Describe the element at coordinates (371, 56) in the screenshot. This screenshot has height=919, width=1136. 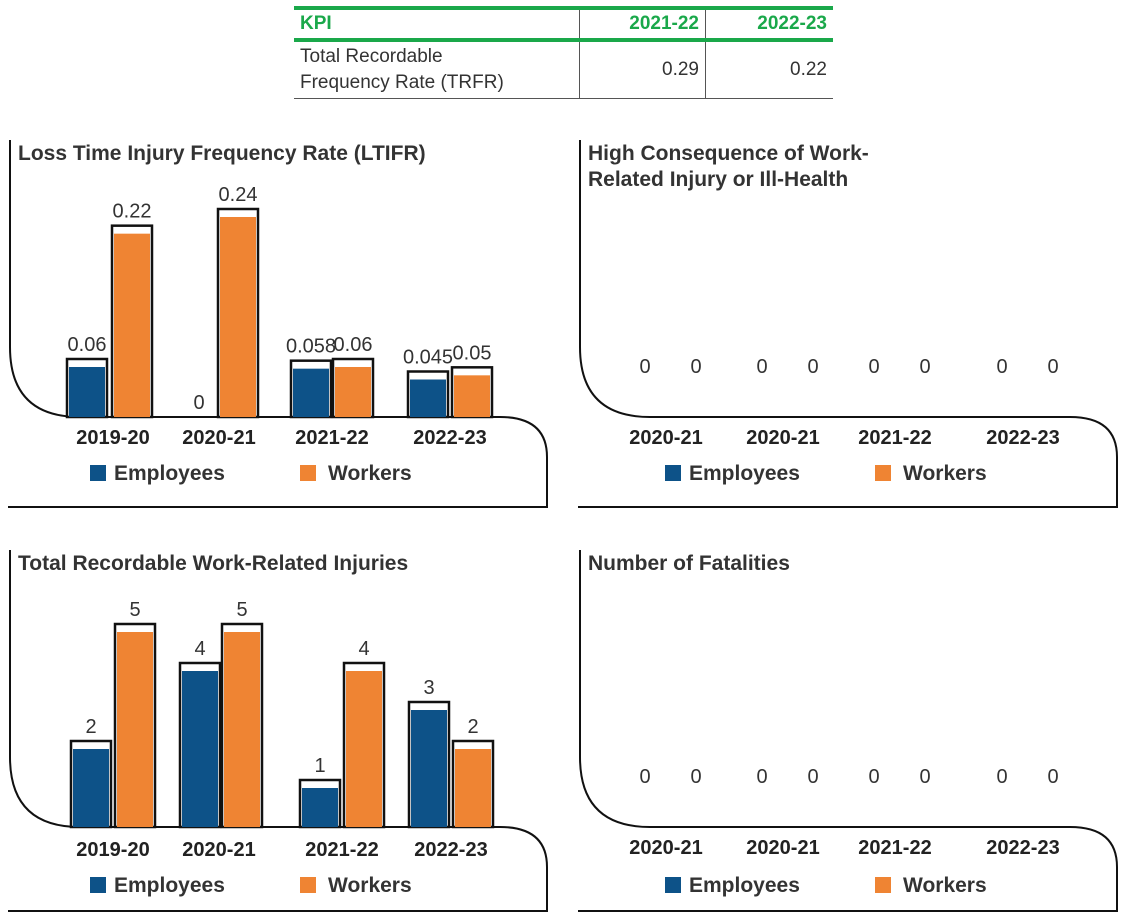
I see `kpi-row-label-line1: Total Recordable` at that location.